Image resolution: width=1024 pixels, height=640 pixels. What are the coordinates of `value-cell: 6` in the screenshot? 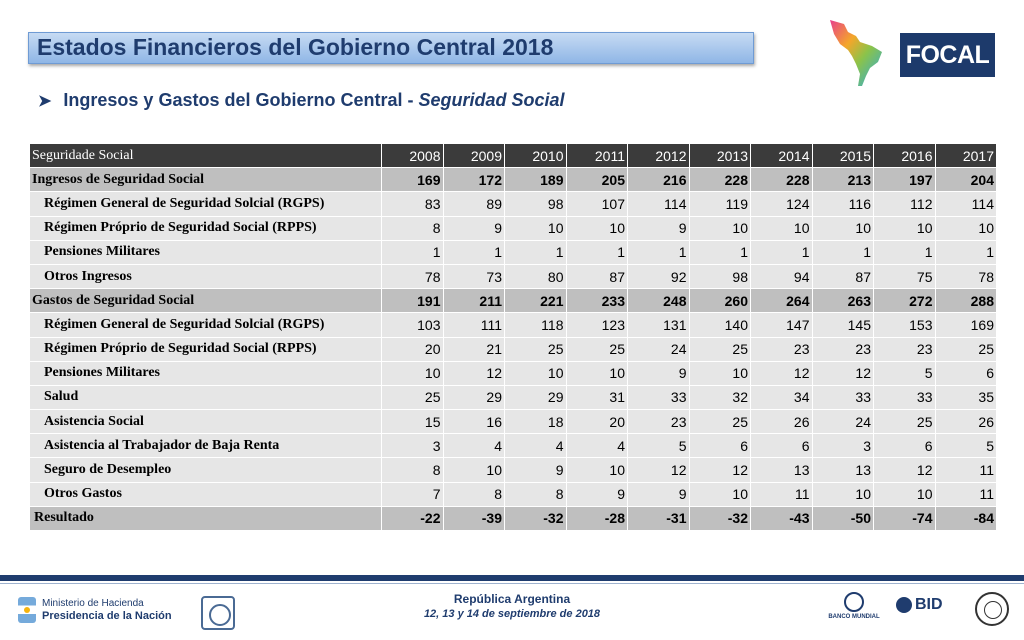 It's located at (965, 373).